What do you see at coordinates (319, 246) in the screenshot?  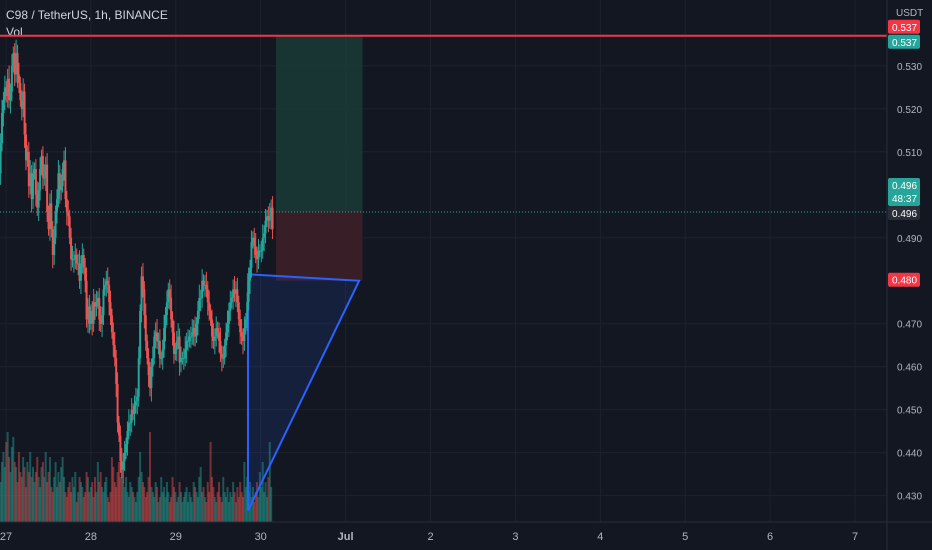 I see `stop-zone` at bounding box center [319, 246].